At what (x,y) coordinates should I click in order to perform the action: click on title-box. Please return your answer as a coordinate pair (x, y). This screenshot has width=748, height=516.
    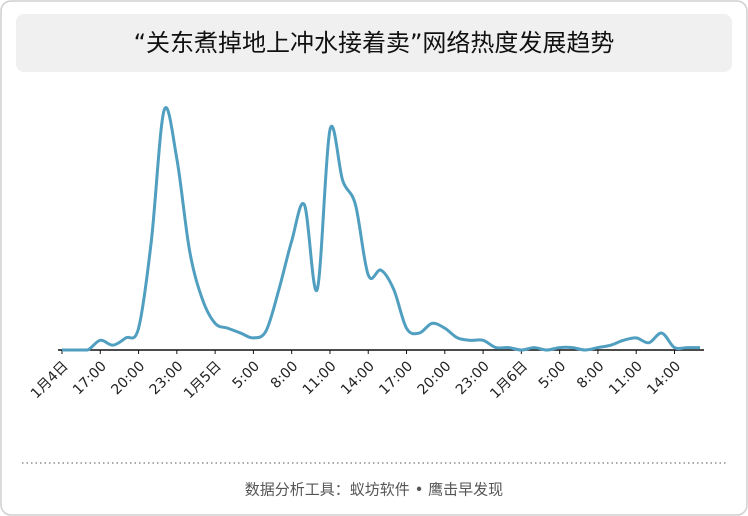
    Looking at the image, I should click on (374, 43).